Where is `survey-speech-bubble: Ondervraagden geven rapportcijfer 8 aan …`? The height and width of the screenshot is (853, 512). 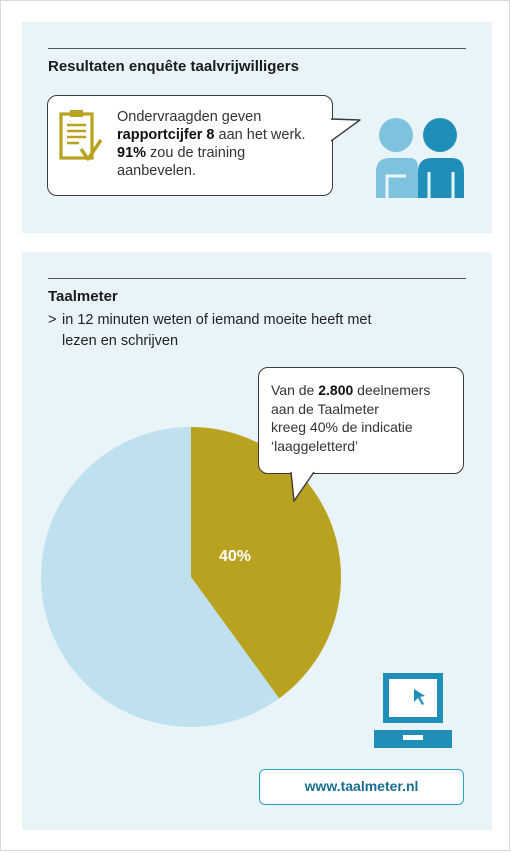
survey-speech-bubble: Ondervraagden geven rapportcijfer 8 aan … is located at coordinates (190, 145).